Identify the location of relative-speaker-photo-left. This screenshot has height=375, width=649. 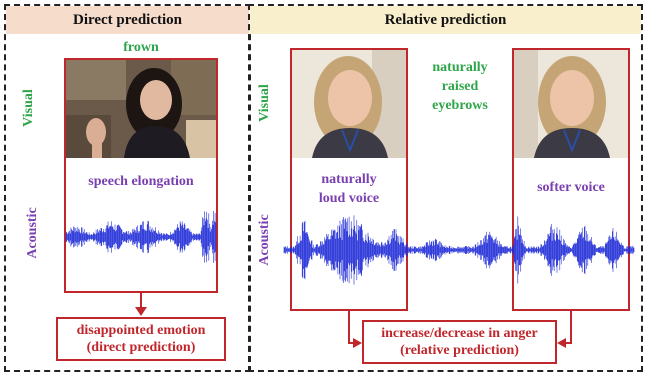
(349, 104).